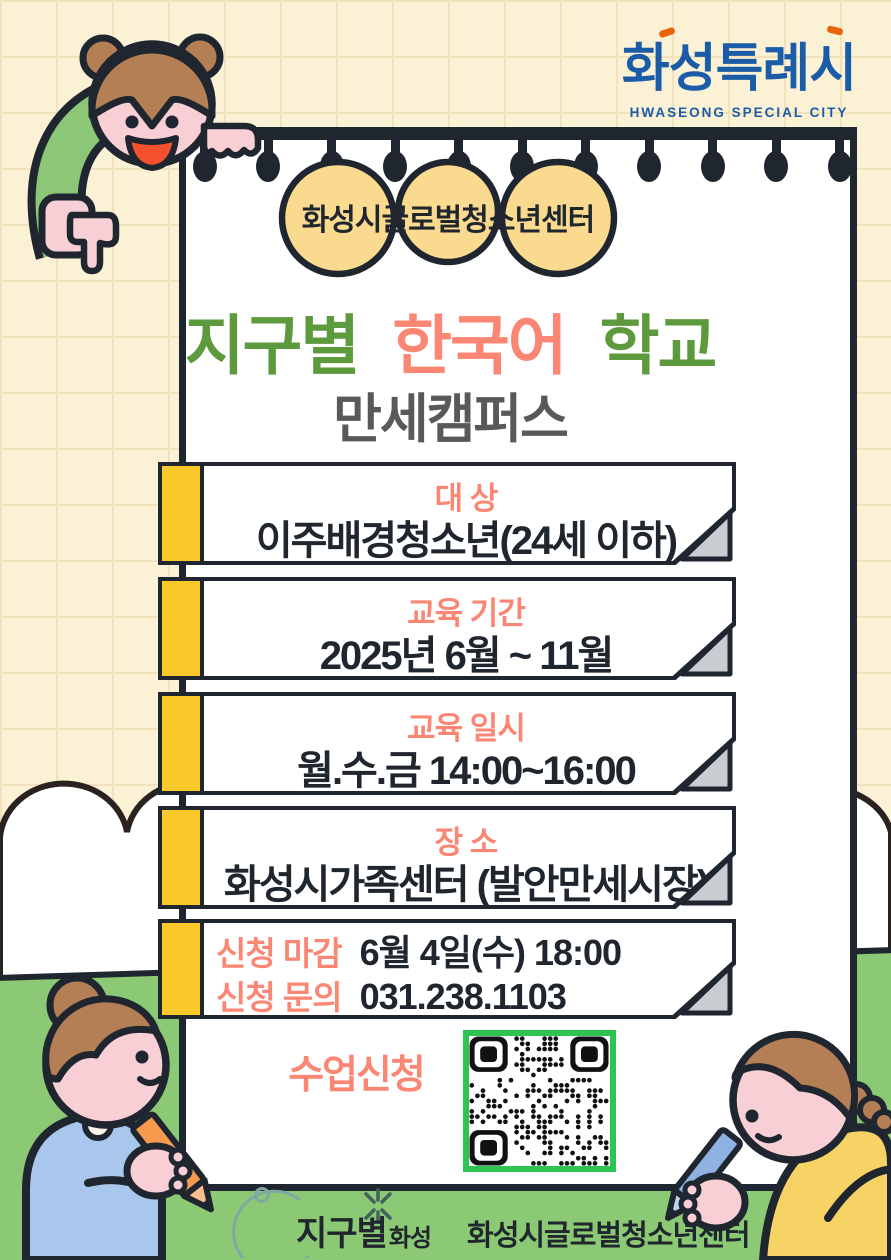  I want to click on poster-title: 지구별 한국어 학교, so click(450, 340).